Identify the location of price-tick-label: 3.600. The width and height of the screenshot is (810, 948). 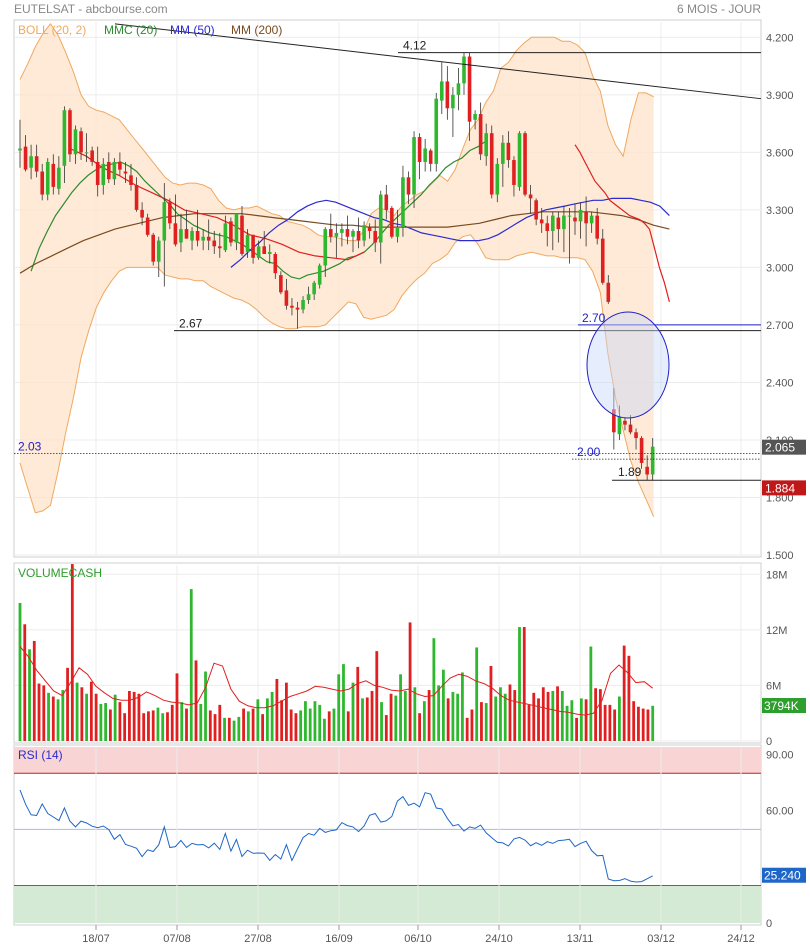
(780, 153).